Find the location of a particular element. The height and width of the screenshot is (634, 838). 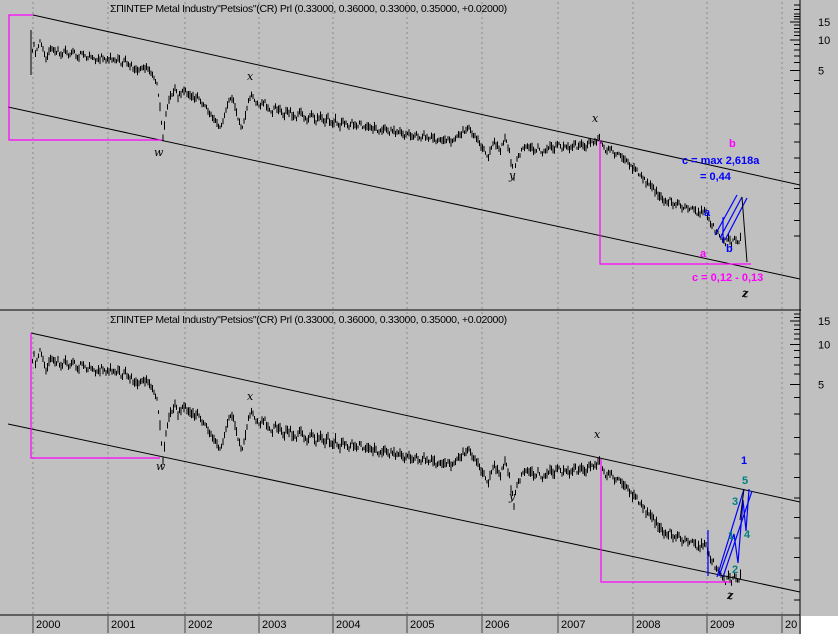

x-axis-year-label: 2006 is located at coordinates (497, 625).